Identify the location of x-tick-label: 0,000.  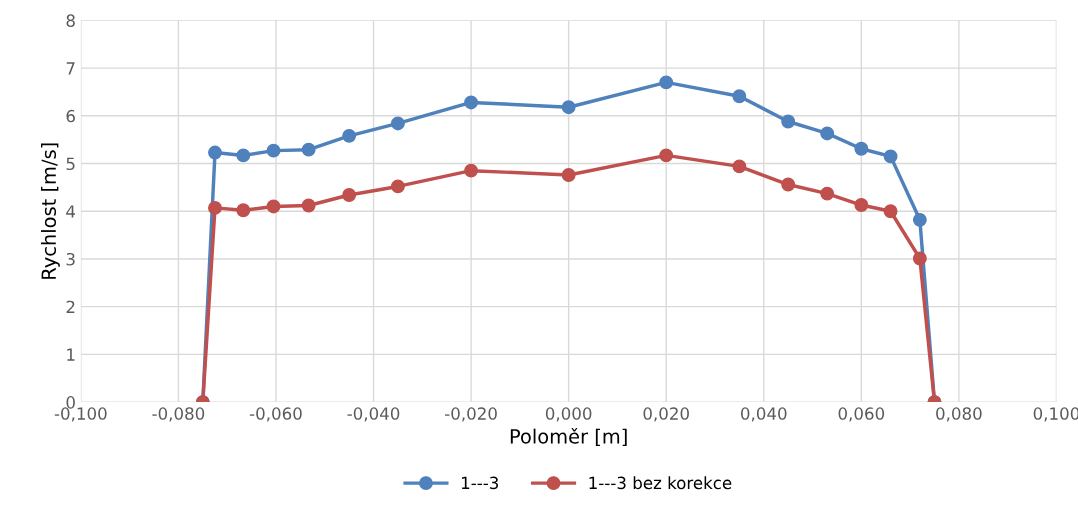
(568, 414).